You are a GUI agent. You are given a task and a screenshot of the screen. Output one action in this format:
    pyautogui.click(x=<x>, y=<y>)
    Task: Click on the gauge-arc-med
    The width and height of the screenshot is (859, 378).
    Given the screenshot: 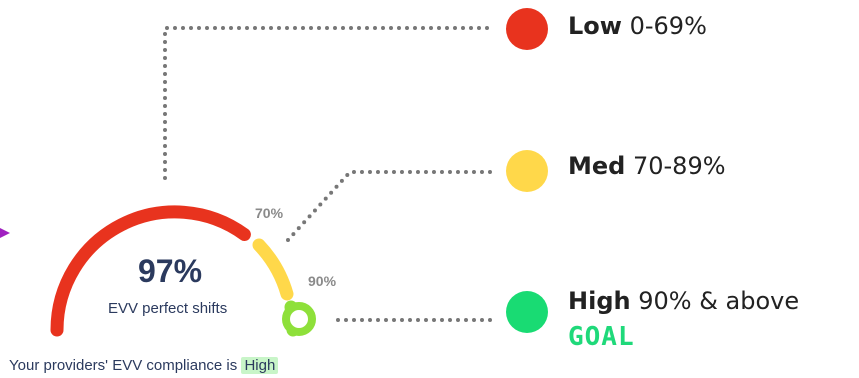 What is the action you would take?
    pyautogui.click(x=273, y=269)
    